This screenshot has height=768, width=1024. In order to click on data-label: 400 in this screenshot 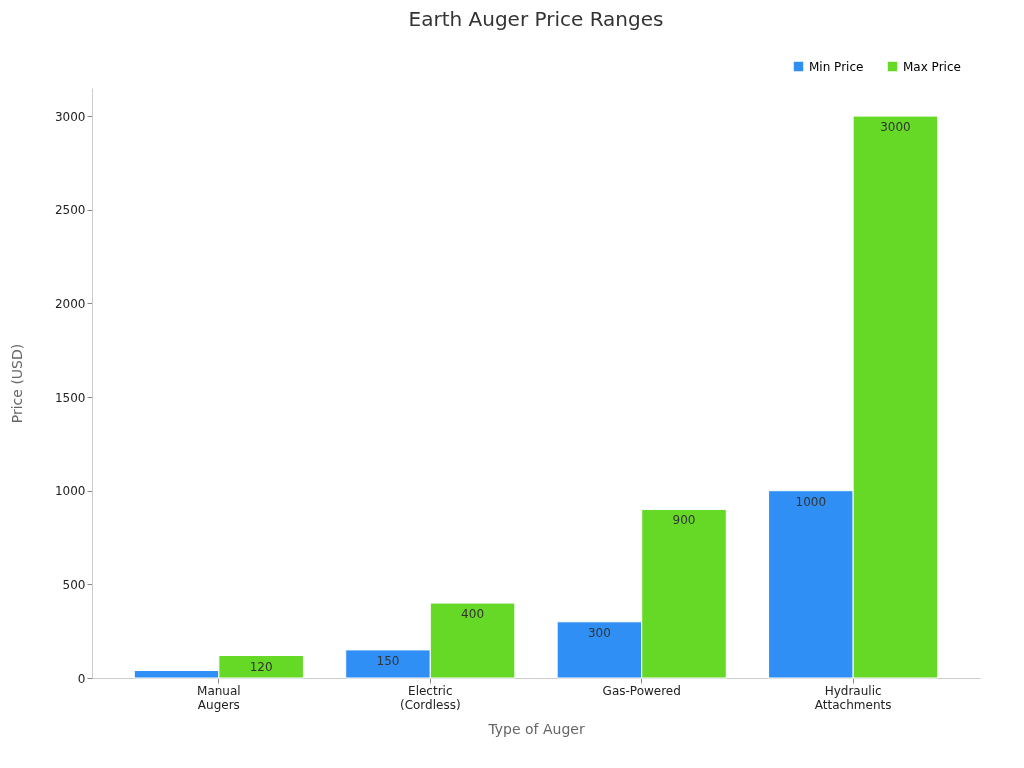, I will do `click(473, 614)`.